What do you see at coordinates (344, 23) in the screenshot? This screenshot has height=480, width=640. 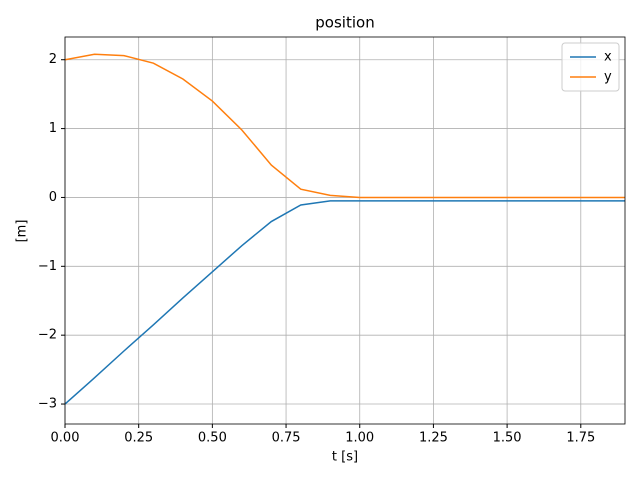 I see `chart-title: position` at bounding box center [344, 23].